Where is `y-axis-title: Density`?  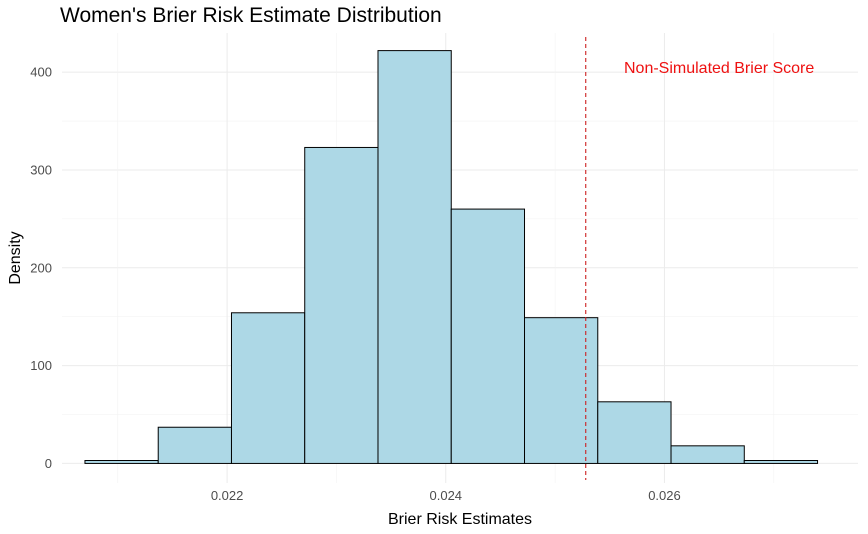
y-axis-title: Density is located at coordinates (15, 257).